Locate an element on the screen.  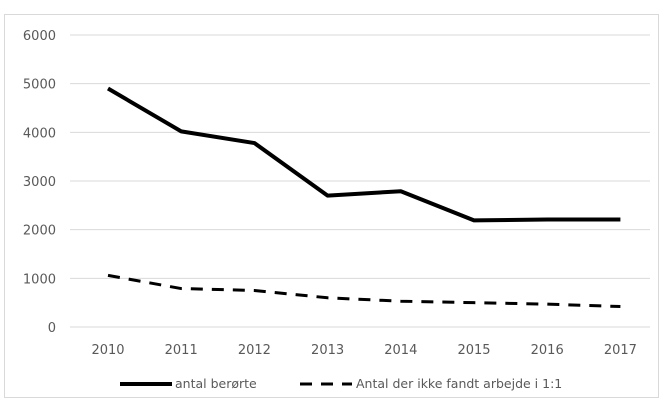
y-tick-label: 2000 is located at coordinates (39, 231).